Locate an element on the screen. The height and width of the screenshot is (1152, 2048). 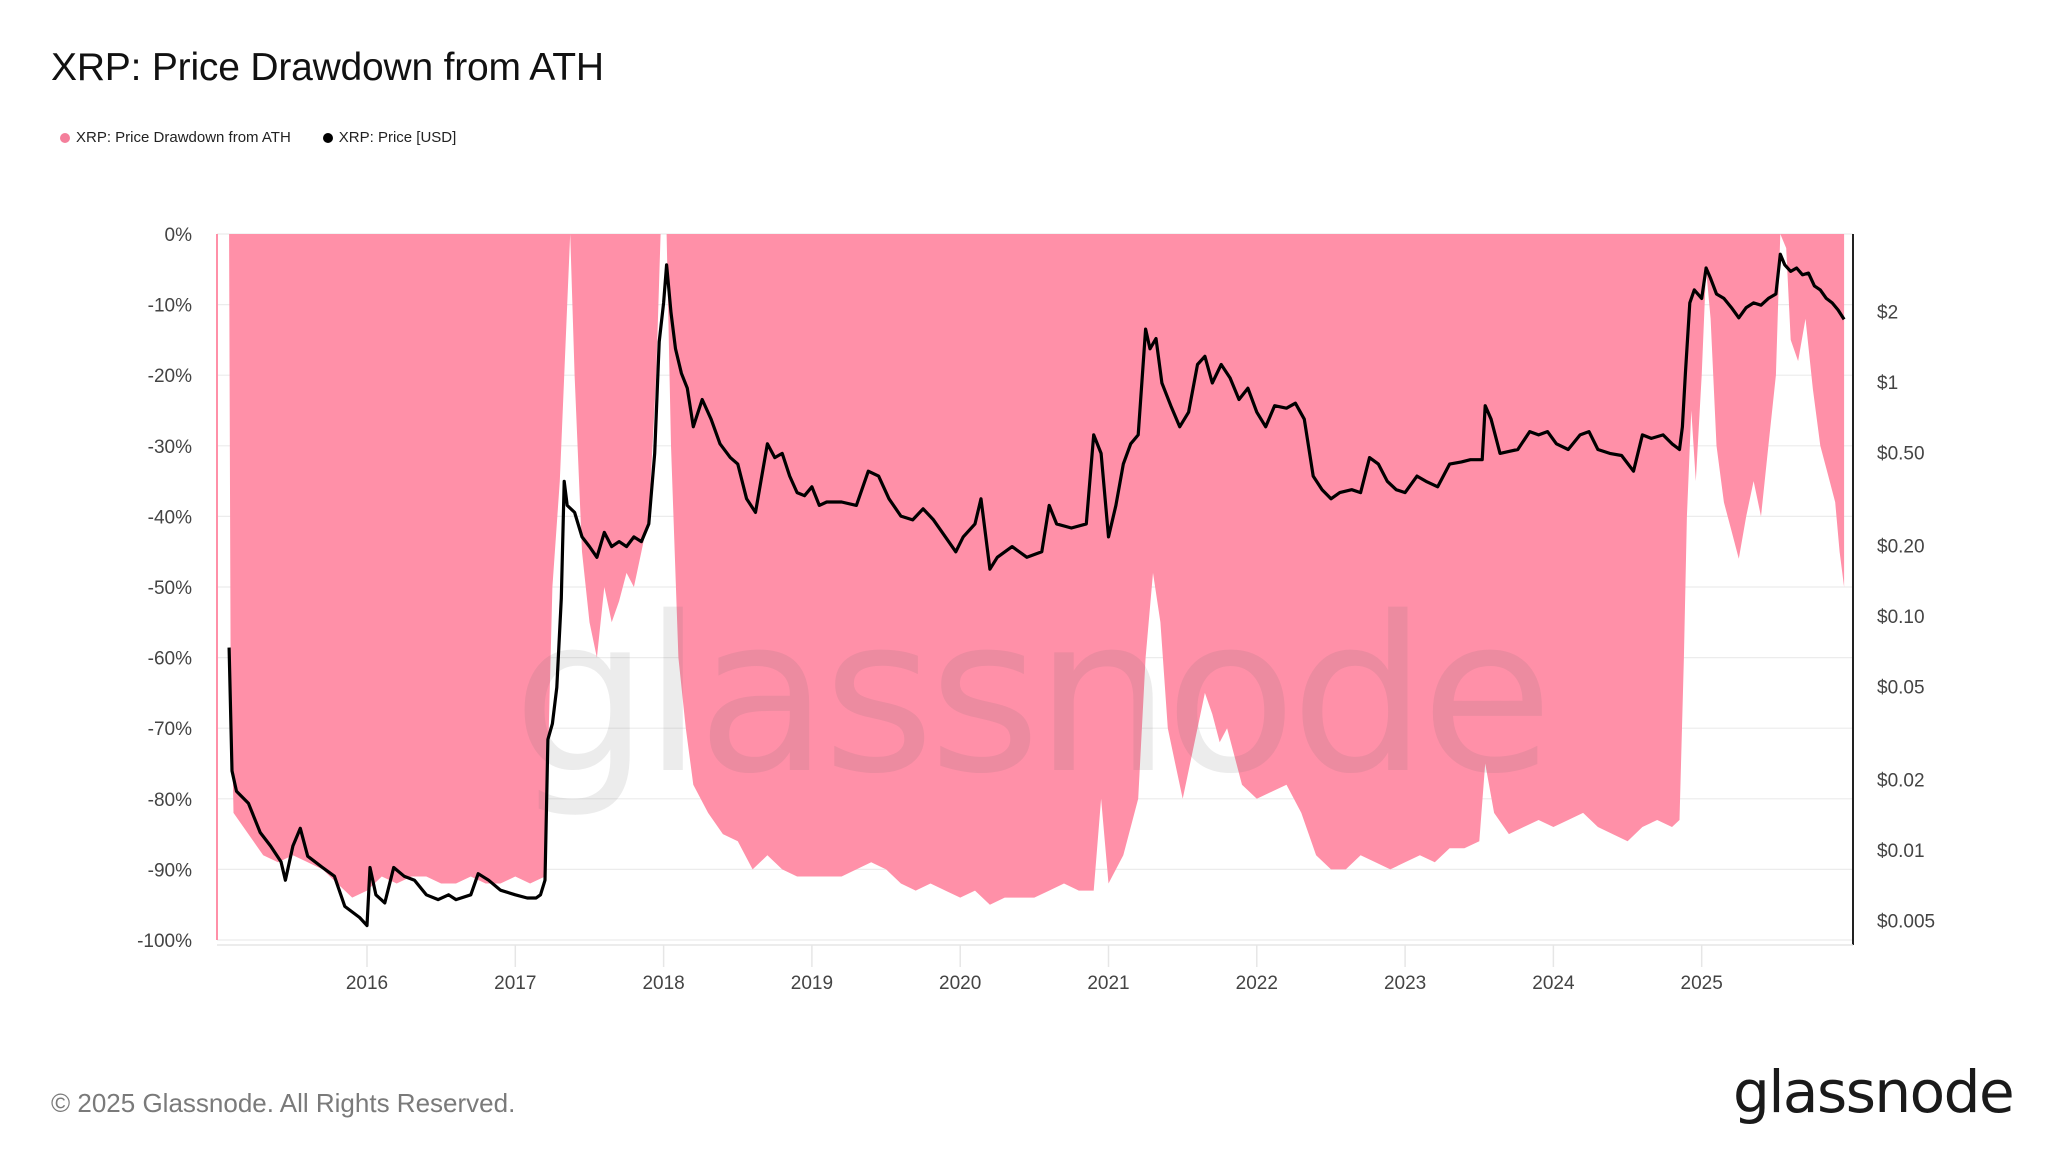
svg-text: -10% is located at coordinates (170, 306).